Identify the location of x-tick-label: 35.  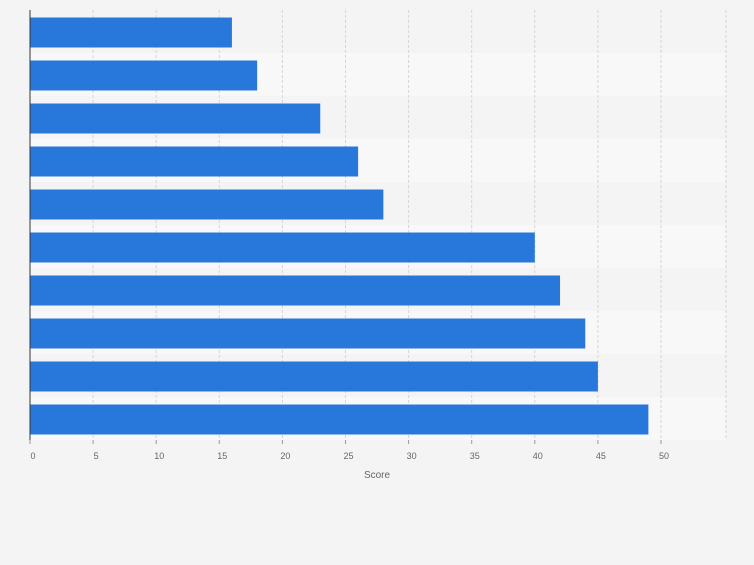
(475, 456).